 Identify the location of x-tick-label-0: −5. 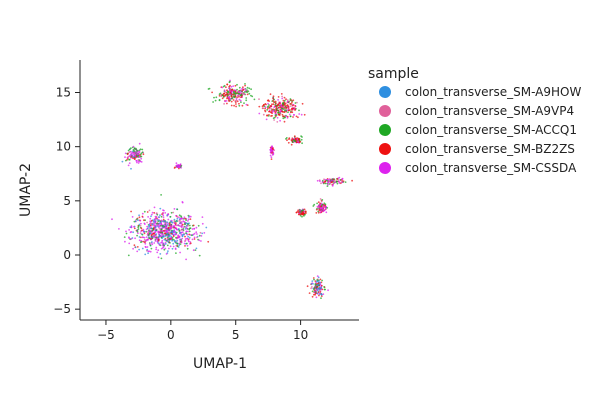
(106, 335).